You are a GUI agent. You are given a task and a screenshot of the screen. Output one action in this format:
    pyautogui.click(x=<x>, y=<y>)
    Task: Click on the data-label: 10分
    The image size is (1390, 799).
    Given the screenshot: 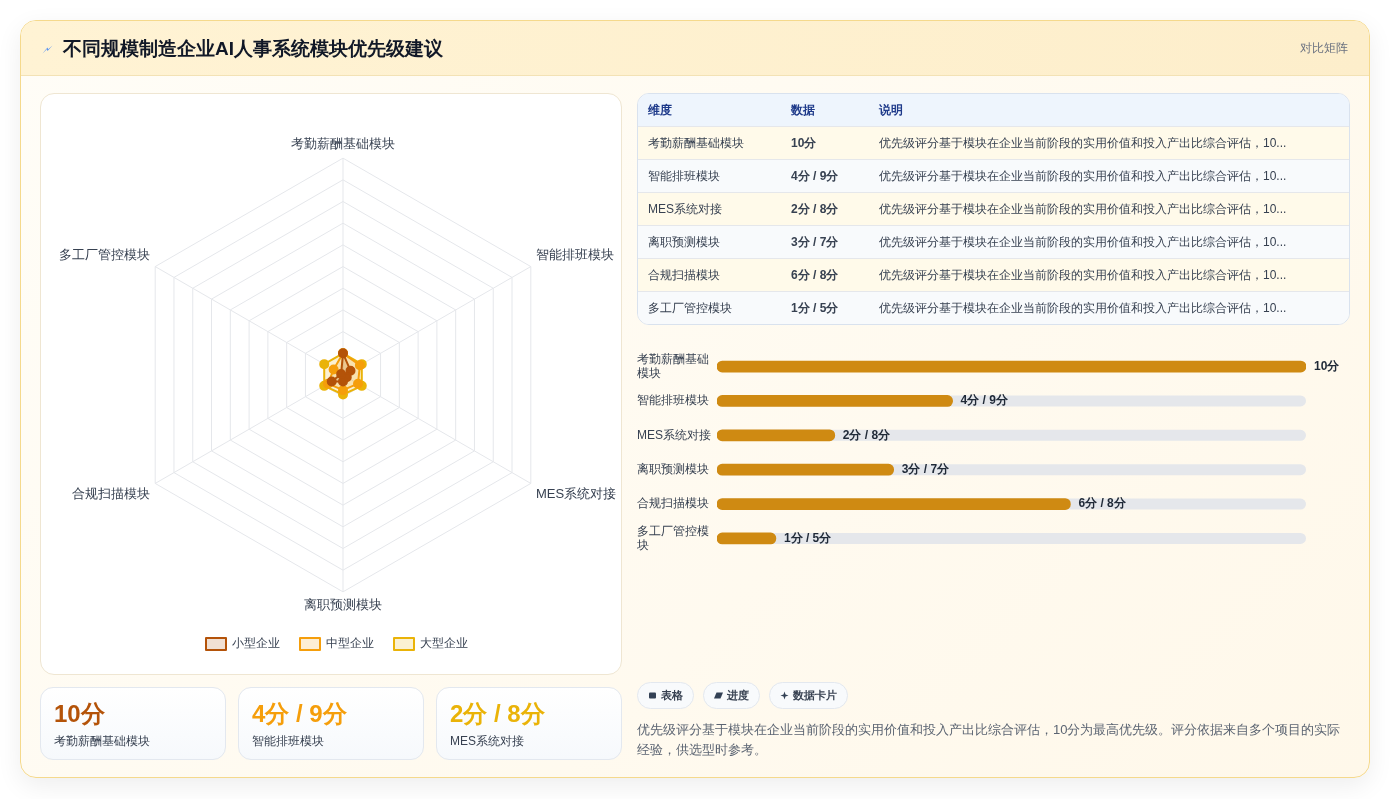 What is the action you would take?
    pyautogui.click(x=1327, y=365)
    